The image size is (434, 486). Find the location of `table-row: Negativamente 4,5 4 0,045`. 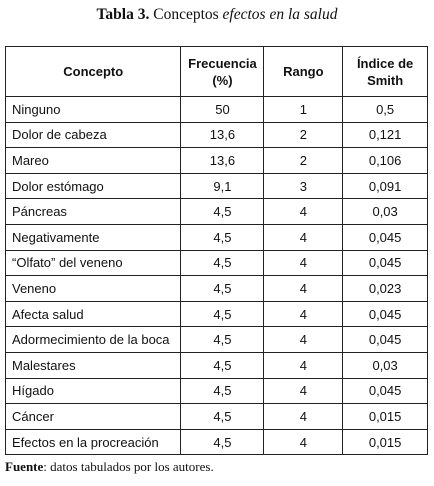

table-row: Negativamente 4,5 4 0,045 is located at coordinates (216, 237).